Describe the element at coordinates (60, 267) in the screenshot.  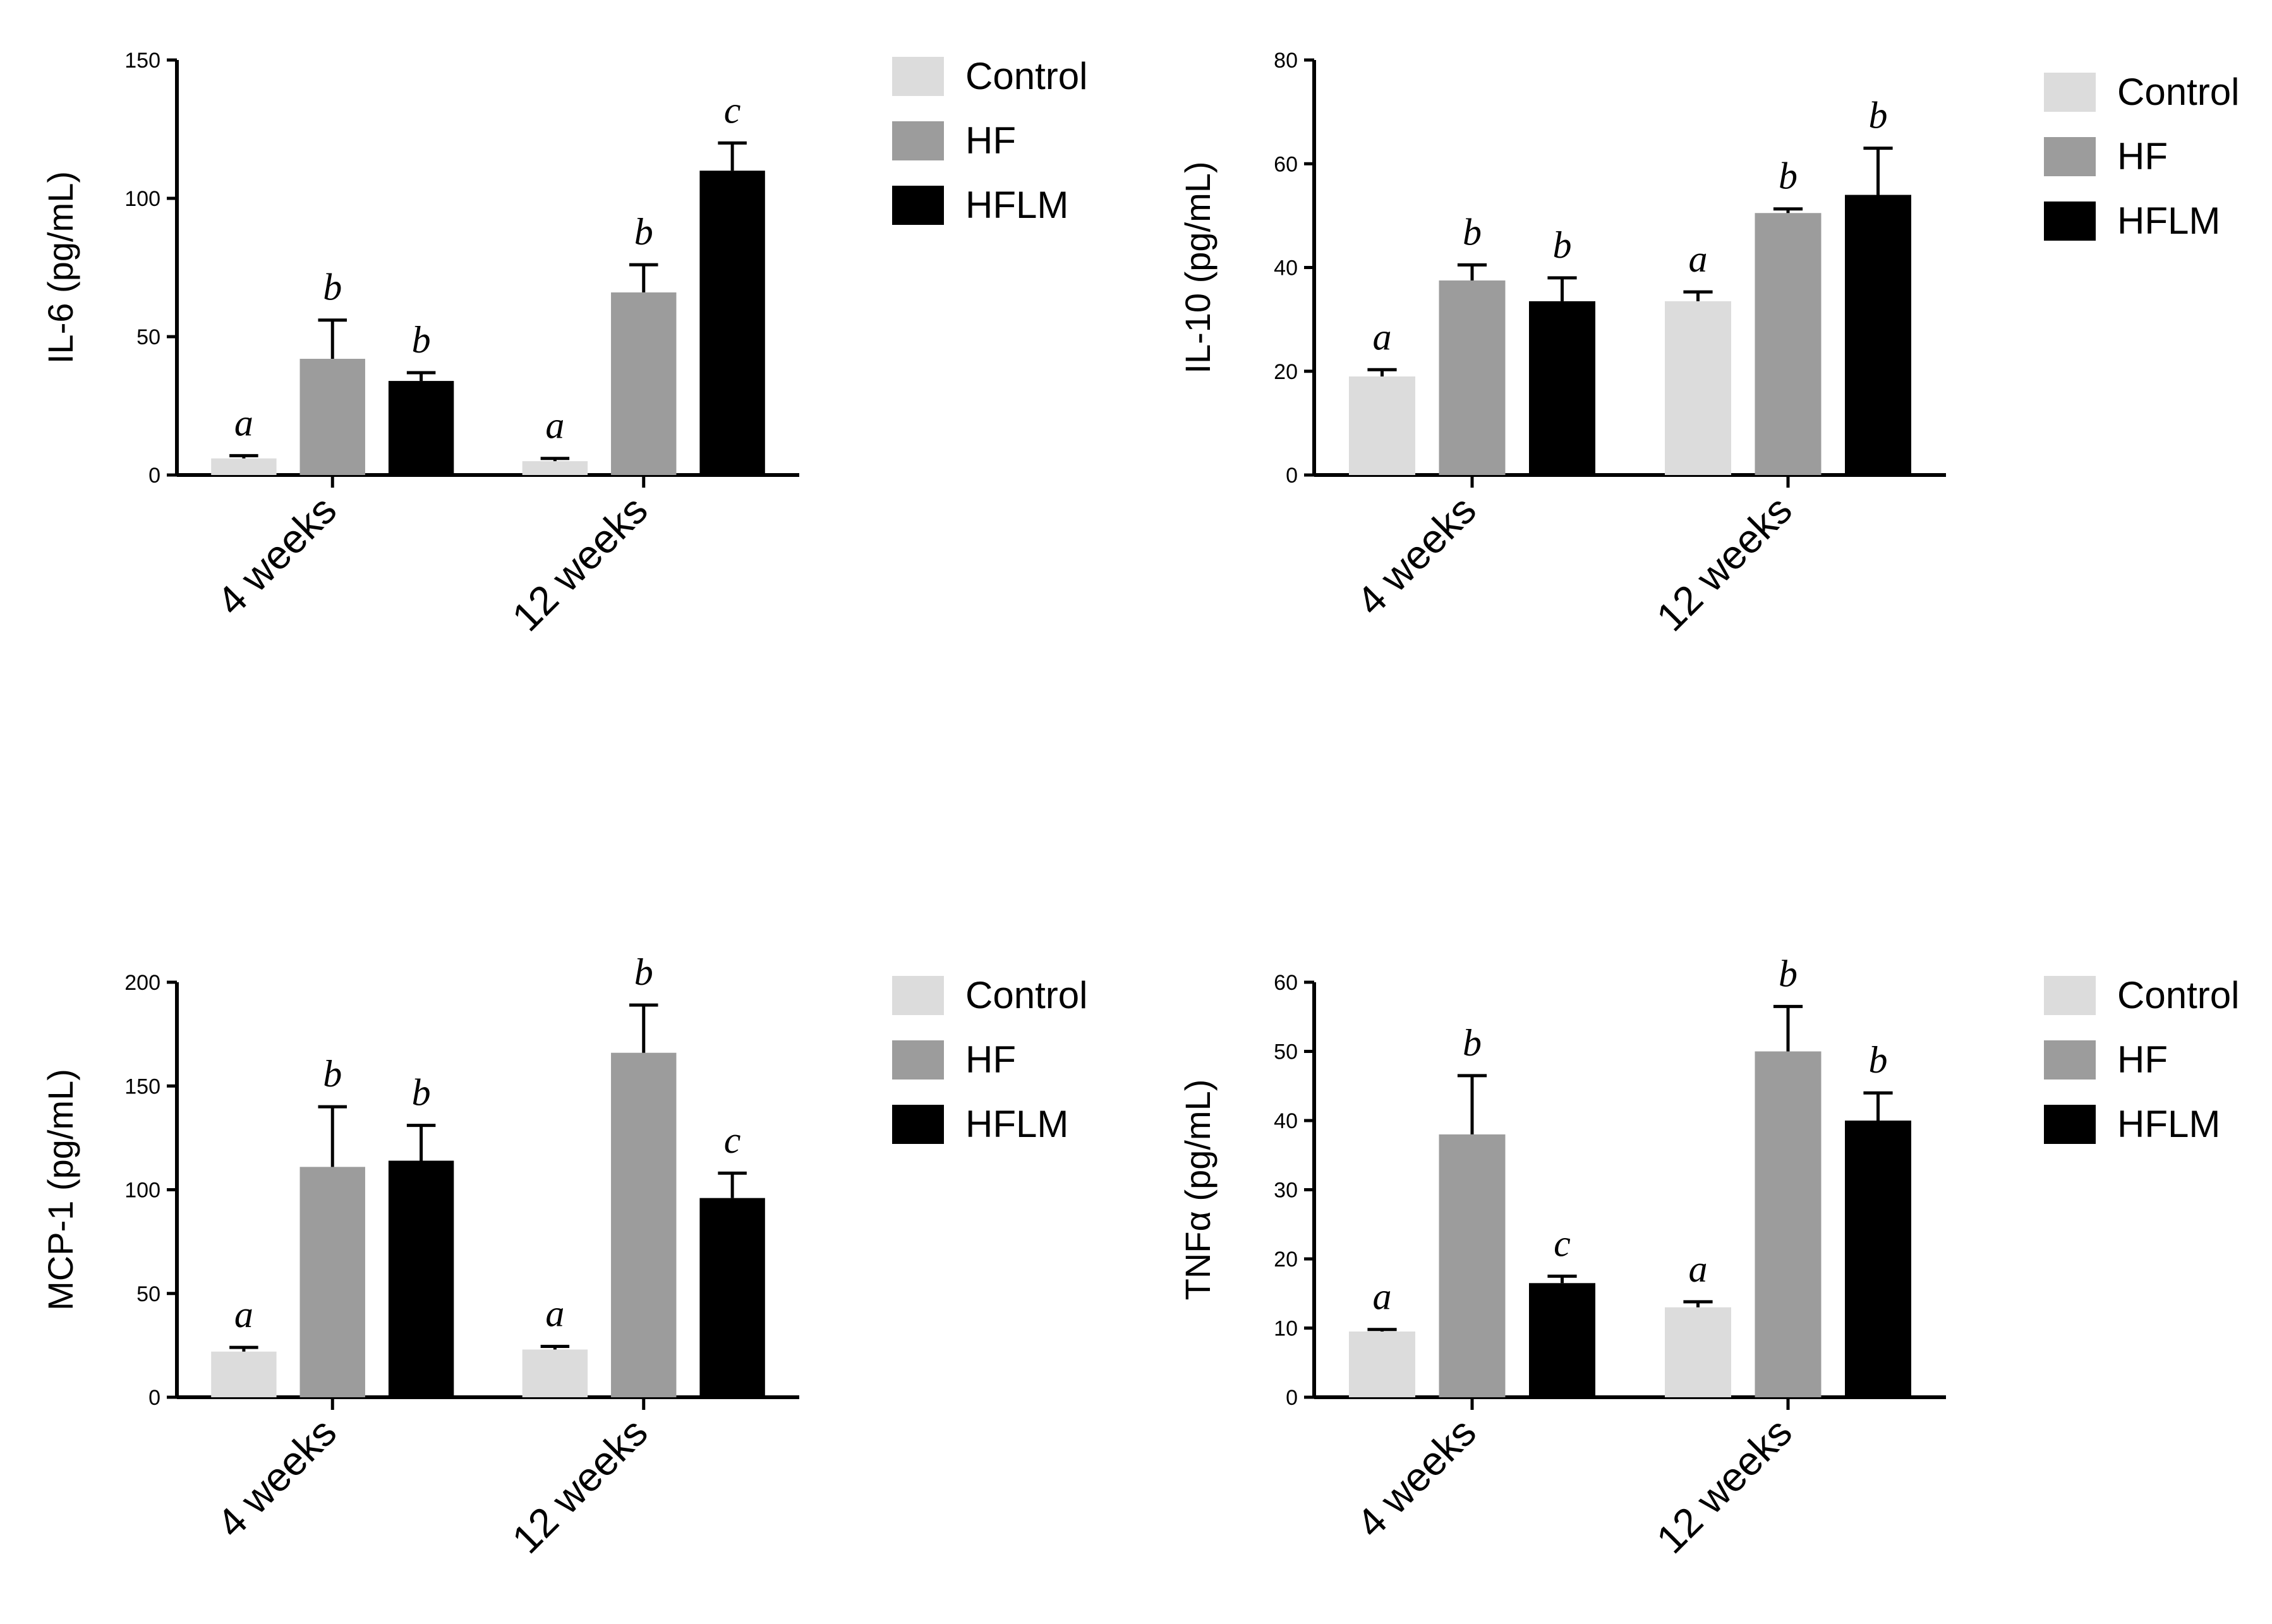
I see `y-axis-label: IL-6 (pg/mL)` at that location.